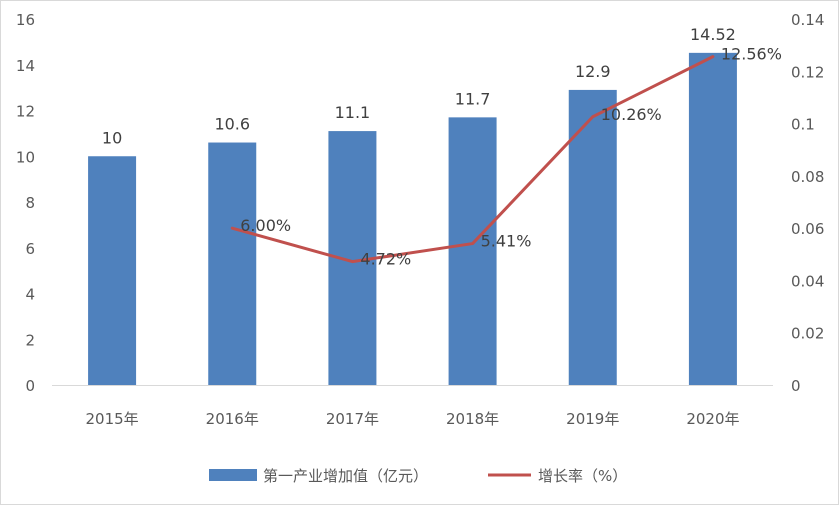 The height and width of the screenshot is (508, 839). Describe the element at coordinates (30, 203) in the screenshot. I see `y-left-tick-label: 8` at that location.